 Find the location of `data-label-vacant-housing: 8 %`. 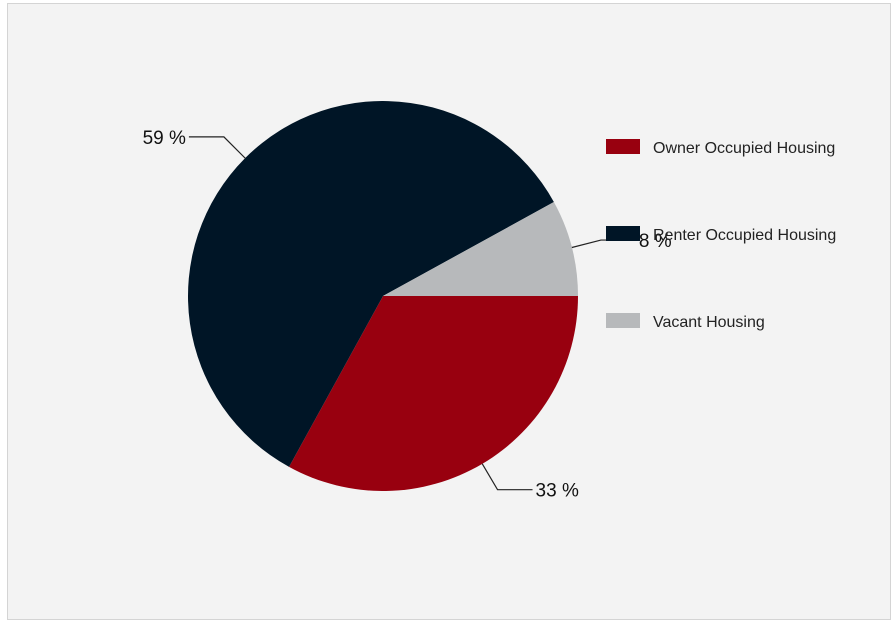

data-label-vacant-housing: 8 % is located at coordinates (655, 241).